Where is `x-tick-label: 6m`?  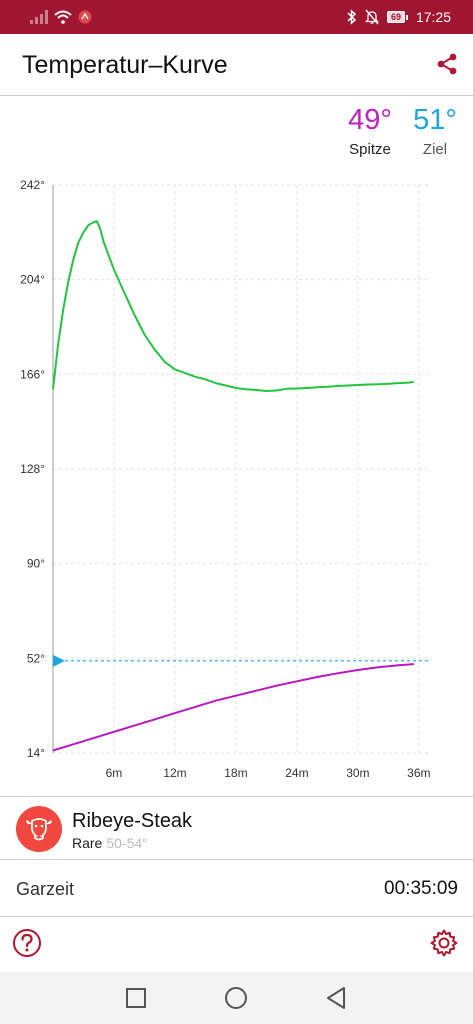 x-tick-label: 6m is located at coordinates (114, 773).